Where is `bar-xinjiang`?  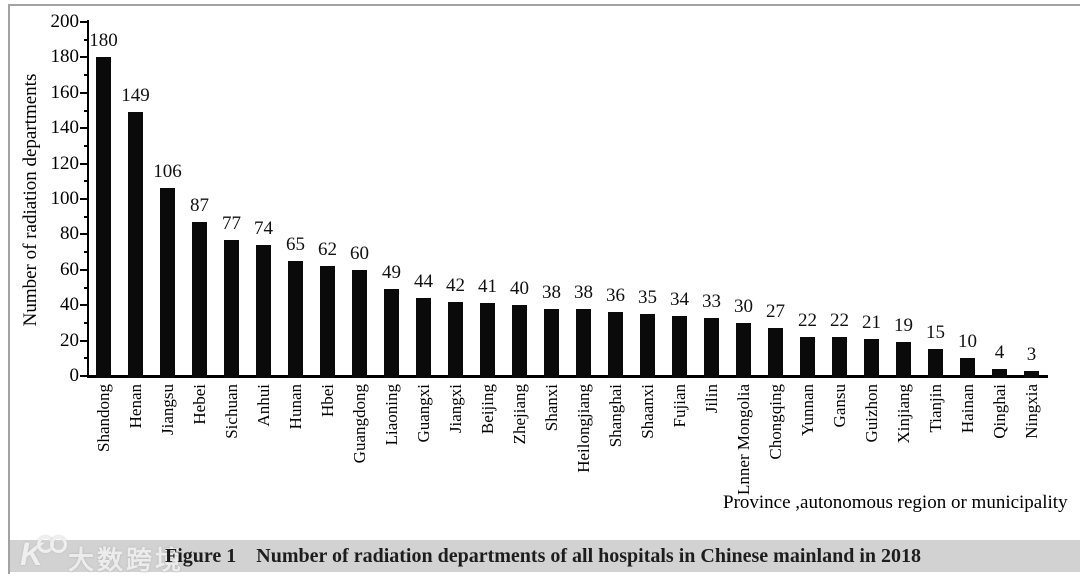 bar-xinjiang is located at coordinates (903, 360).